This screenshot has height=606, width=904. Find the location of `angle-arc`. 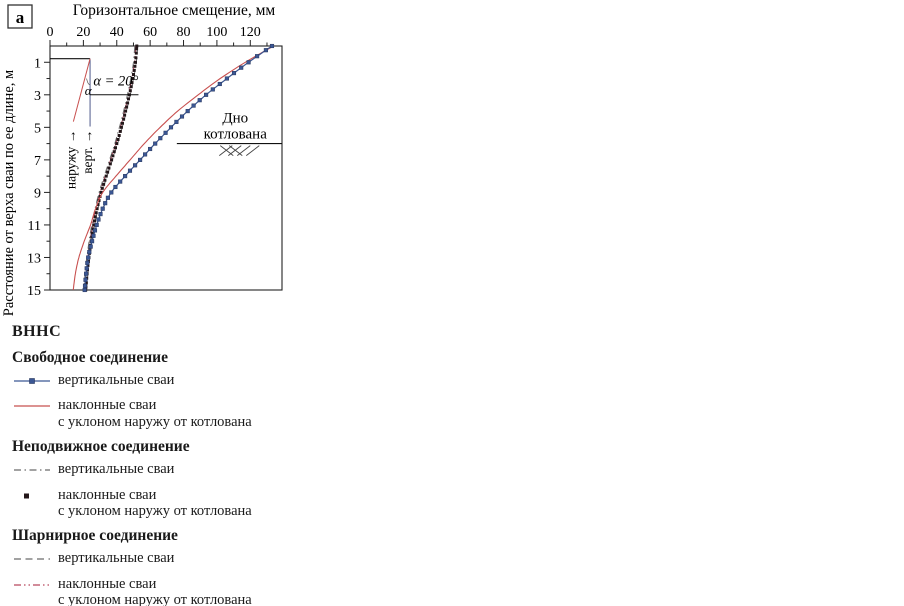

angle-arc is located at coordinates (88, 81).